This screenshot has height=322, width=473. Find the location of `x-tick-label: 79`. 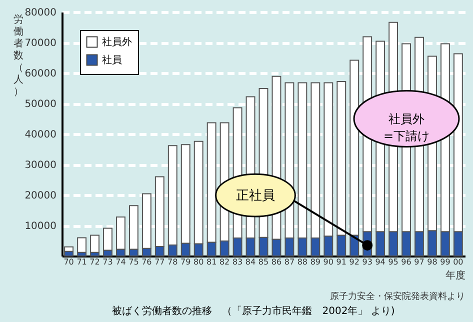

x-tick-label: 79 is located at coordinates (185, 262).